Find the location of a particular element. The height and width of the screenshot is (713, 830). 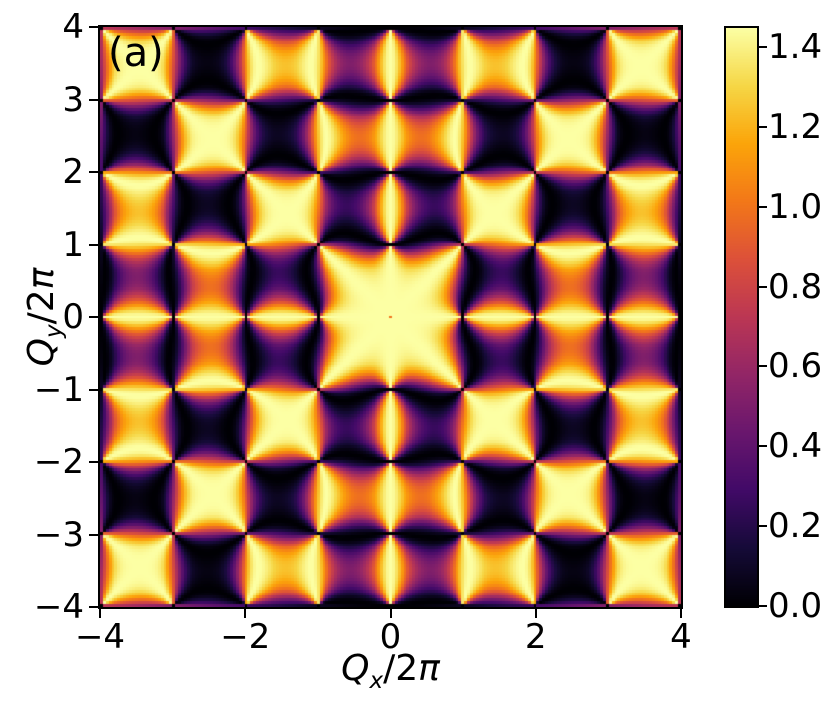

y-tick-label: −3 is located at coordinates (58, 534).